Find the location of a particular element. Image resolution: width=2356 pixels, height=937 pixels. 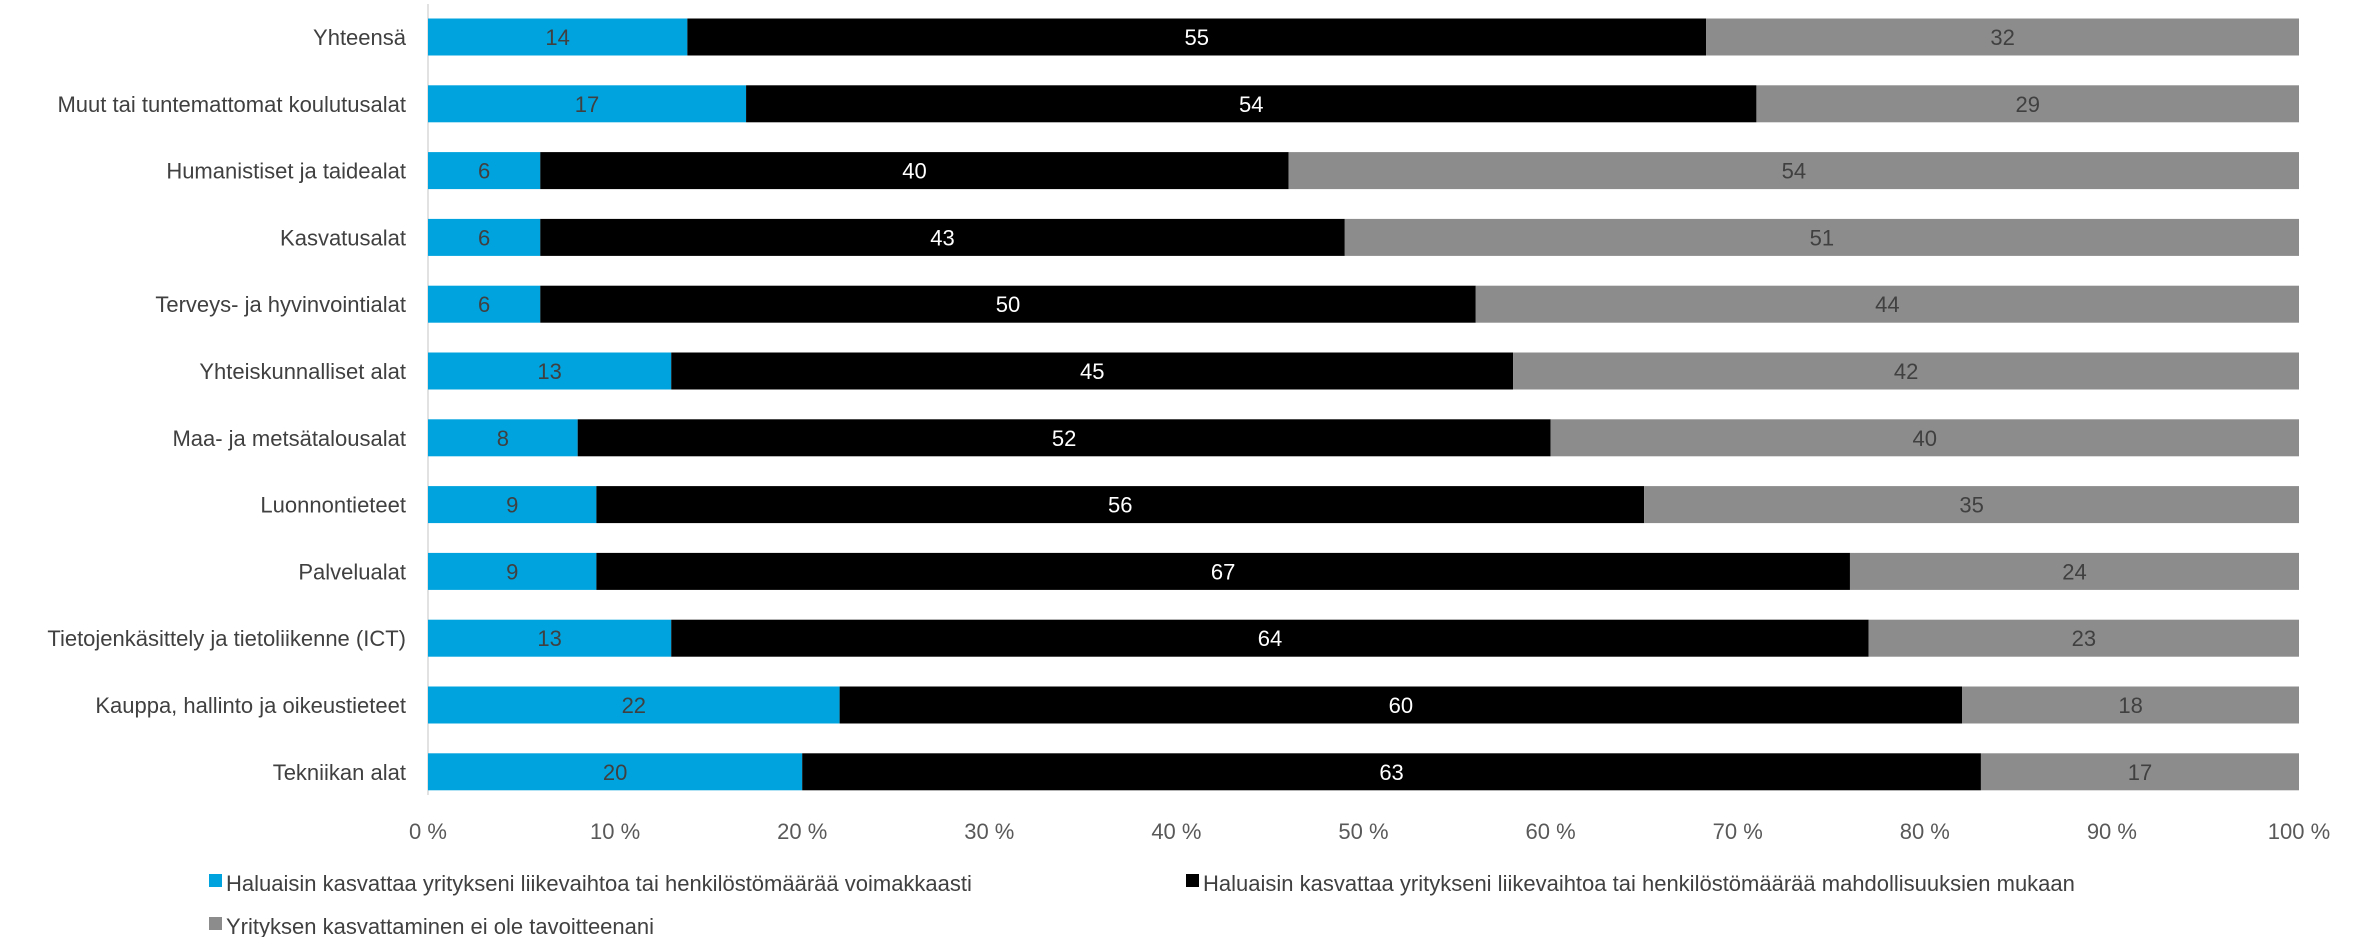

data-label: 29 is located at coordinates (2027, 104).